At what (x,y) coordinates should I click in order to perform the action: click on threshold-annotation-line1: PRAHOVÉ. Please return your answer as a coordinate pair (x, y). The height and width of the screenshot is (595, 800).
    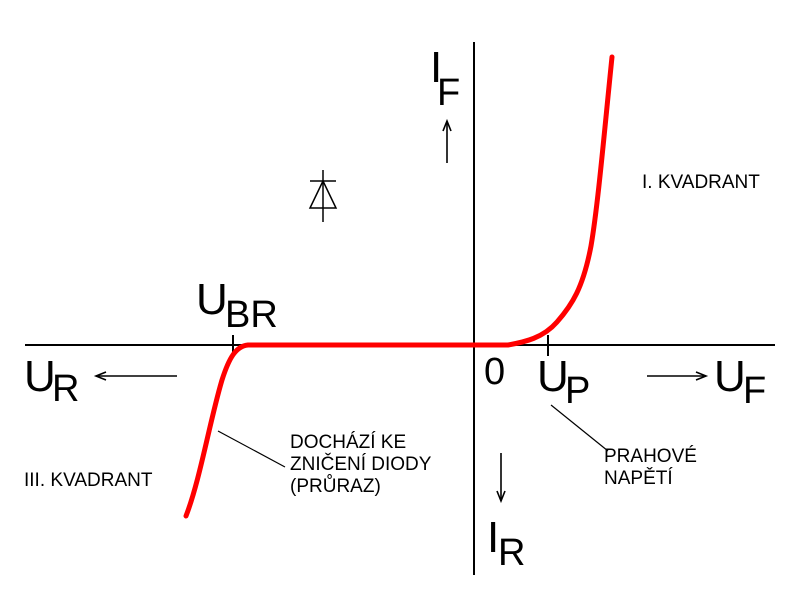
    Looking at the image, I should click on (650, 456).